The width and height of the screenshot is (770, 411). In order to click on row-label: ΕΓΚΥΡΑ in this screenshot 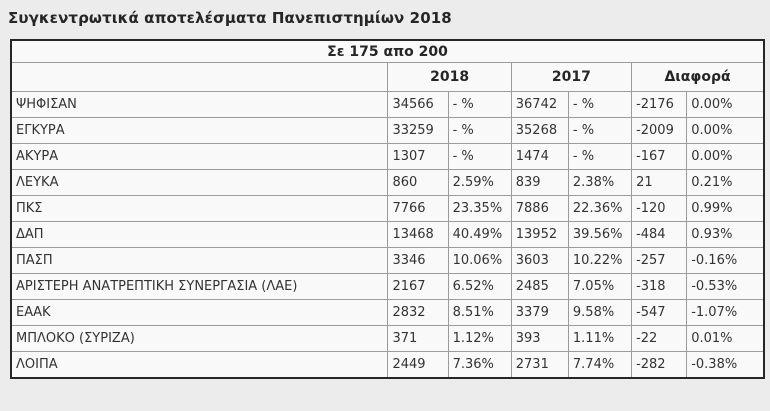, I will do `click(199, 130)`.